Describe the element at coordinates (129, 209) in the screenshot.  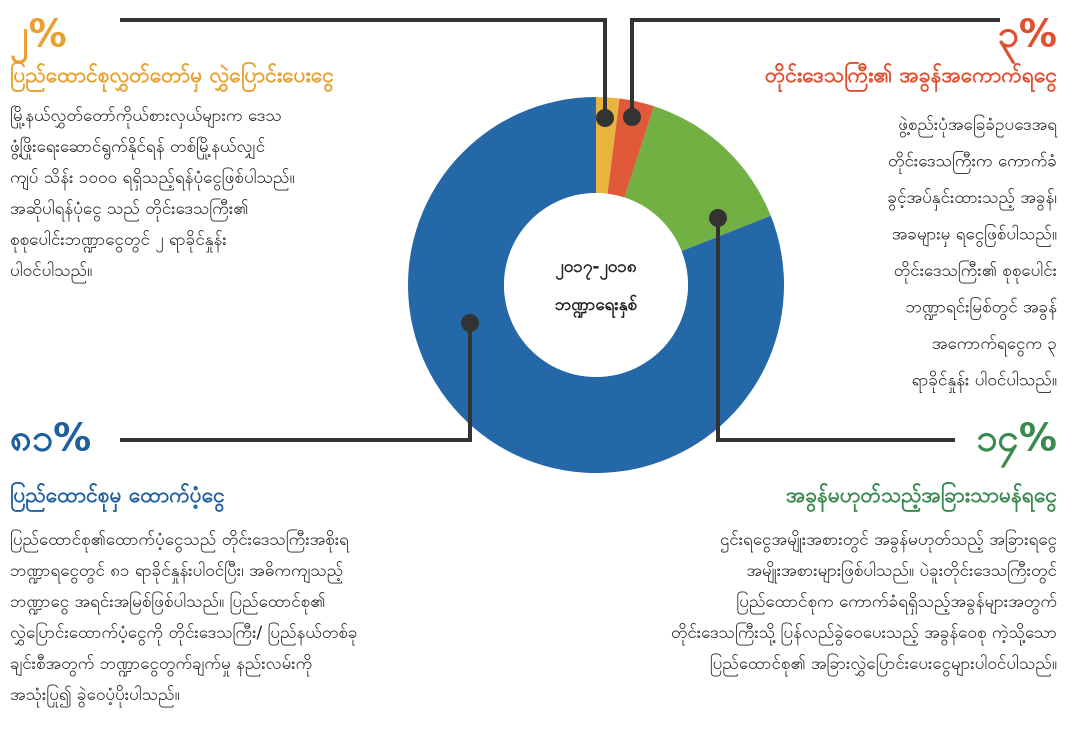
I see `description-line: အဆိုပါရန်ပုံငွေ သည် တိုင်းဒေသကြီး၏` at that location.